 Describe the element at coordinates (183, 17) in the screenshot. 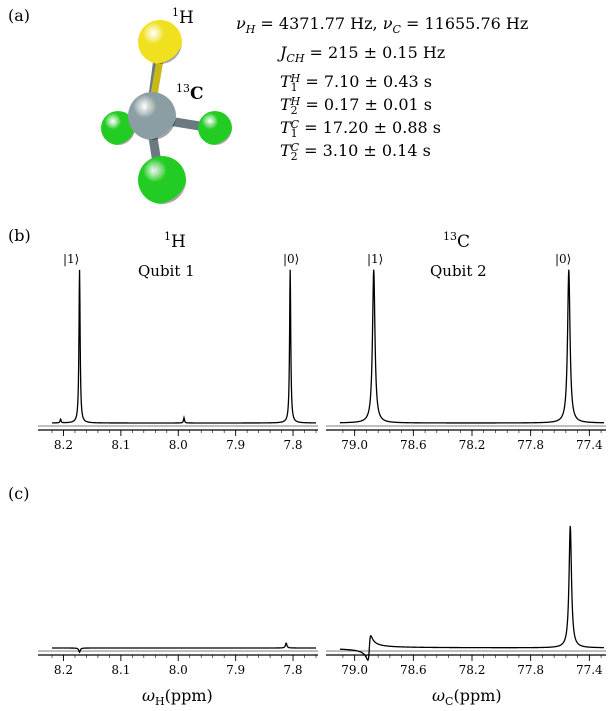

I see `hydrogen-atom-label: 1H` at that location.